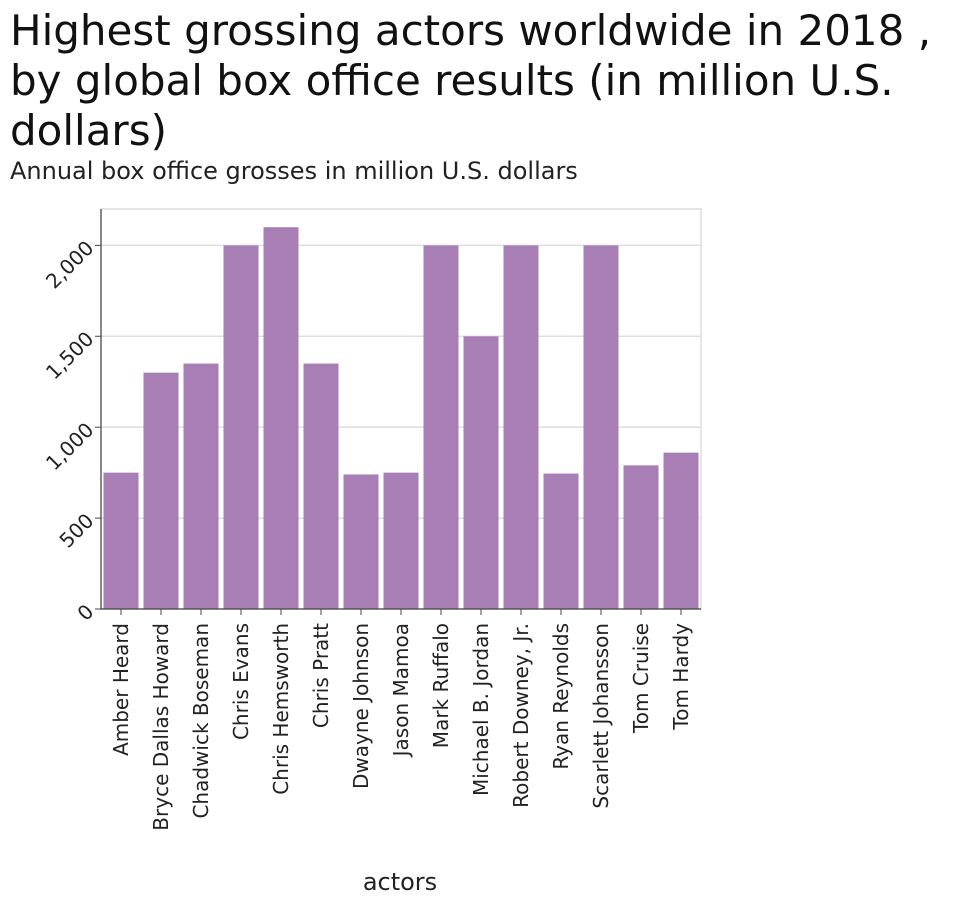 This screenshot has height=906, width=954. I want to click on x-tick-label: Robert Downey, Jr., so click(521, 715).